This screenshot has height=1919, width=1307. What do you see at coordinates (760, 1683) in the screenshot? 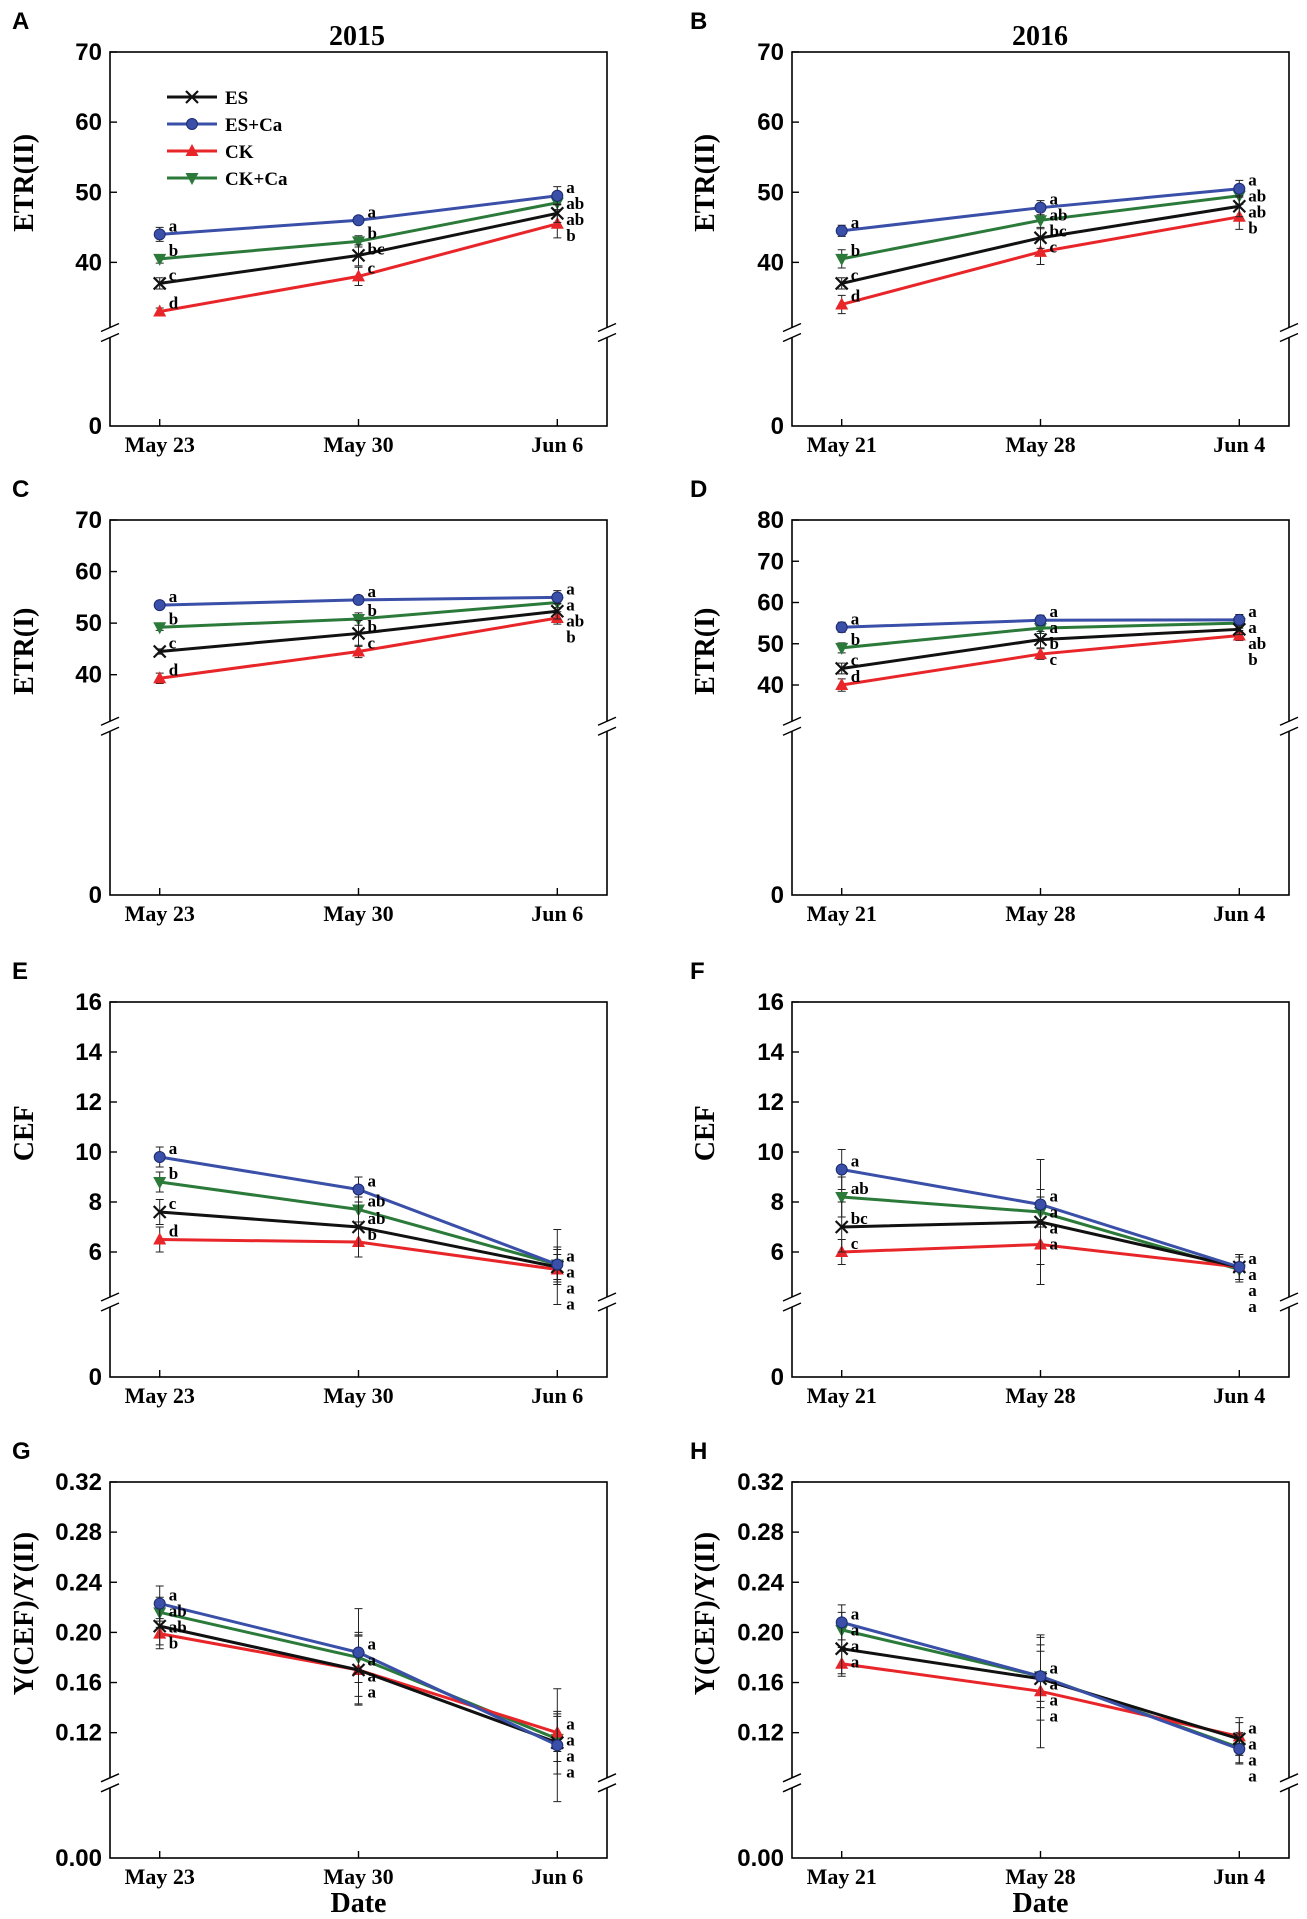
I see `y-tick-label: 0.16` at bounding box center [760, 1683].